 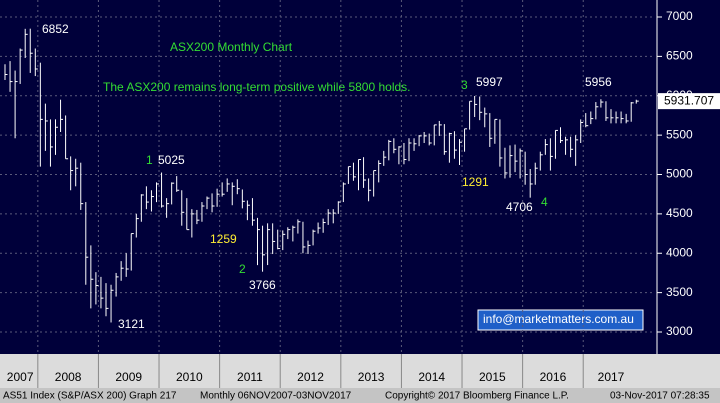 I want to click on status-text: Monthly 06NOV2007-03NOV2017, so click(x=276, y=396).